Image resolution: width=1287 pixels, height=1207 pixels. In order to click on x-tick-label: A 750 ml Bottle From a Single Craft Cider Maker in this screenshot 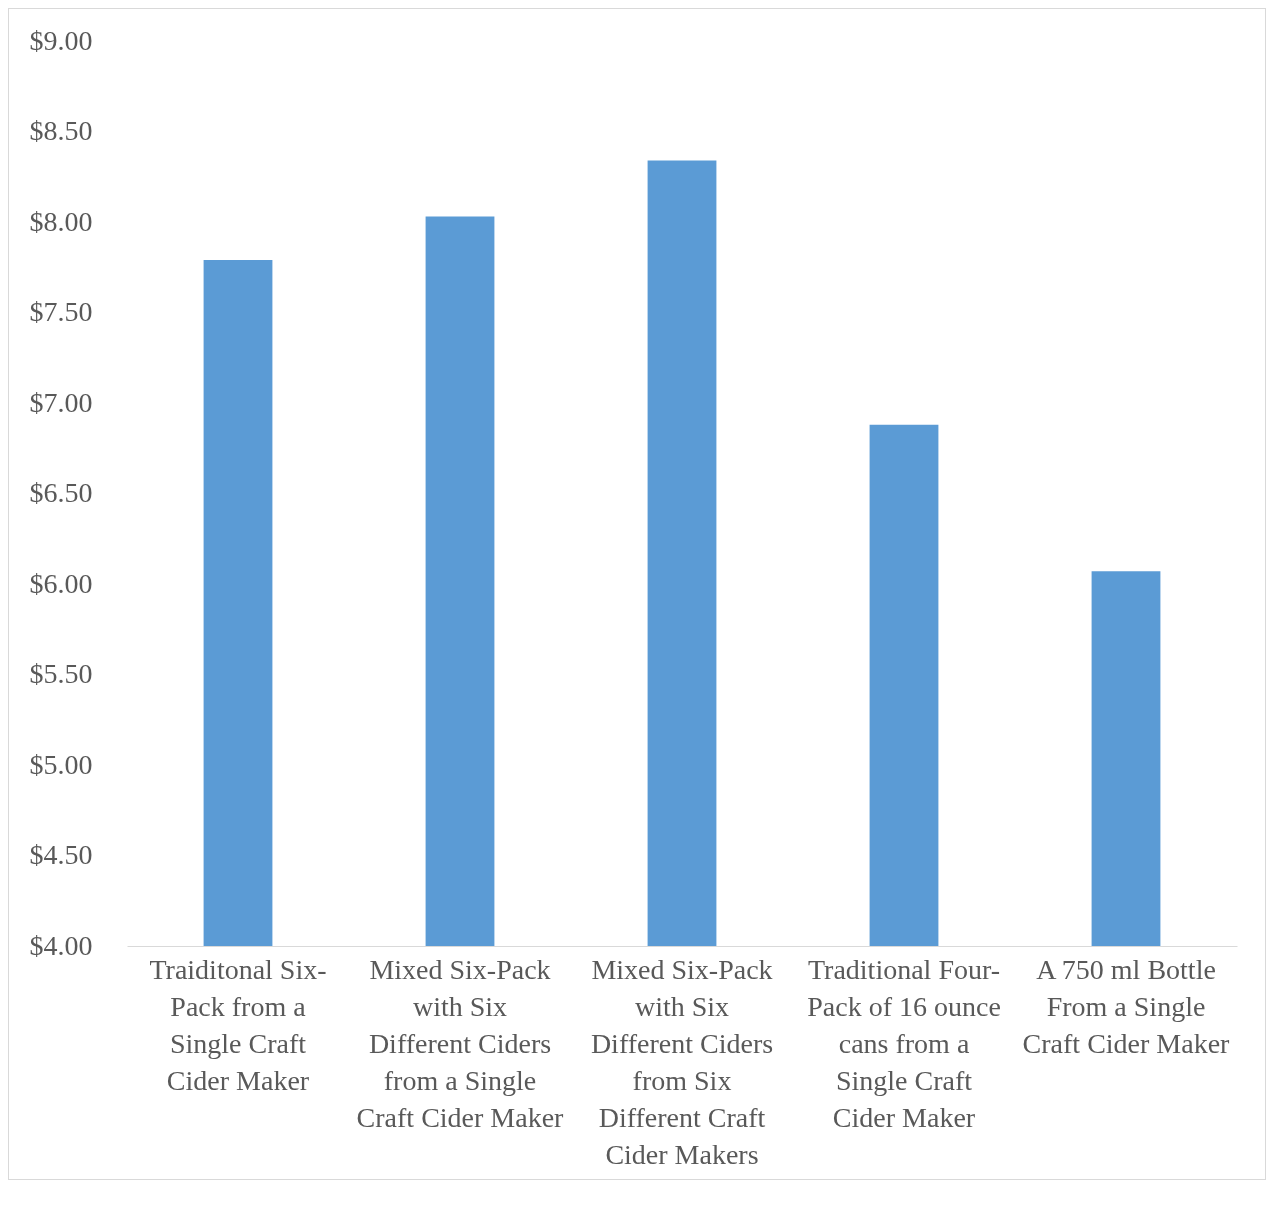, I will do `click(1126, 1006)`.